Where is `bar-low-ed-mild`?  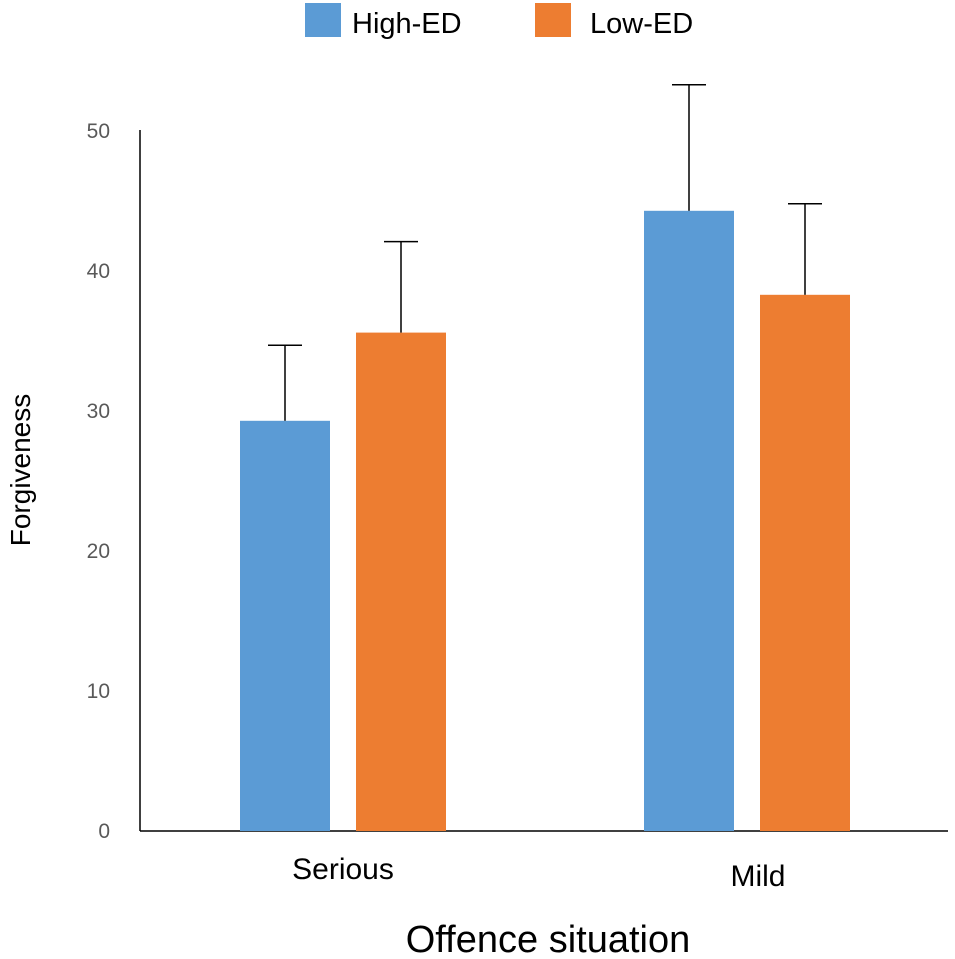 bar-low-ed-mild is located at coordinates (805, 562).